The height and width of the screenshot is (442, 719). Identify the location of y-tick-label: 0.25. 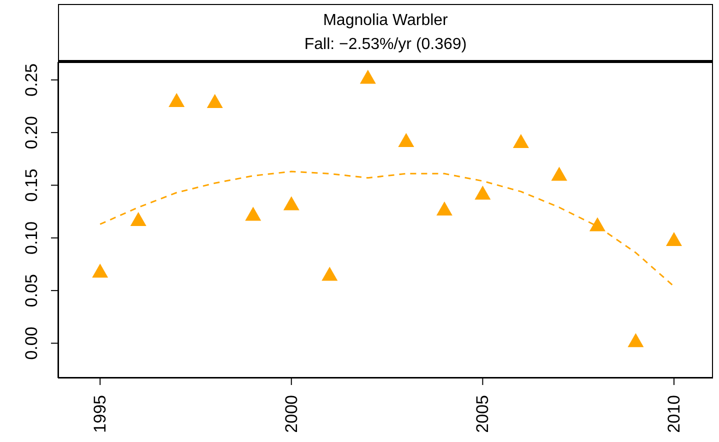
(31, 79).